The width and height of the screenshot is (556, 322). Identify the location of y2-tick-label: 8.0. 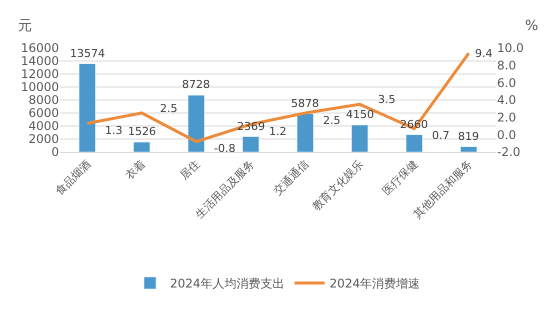
(506, 65).